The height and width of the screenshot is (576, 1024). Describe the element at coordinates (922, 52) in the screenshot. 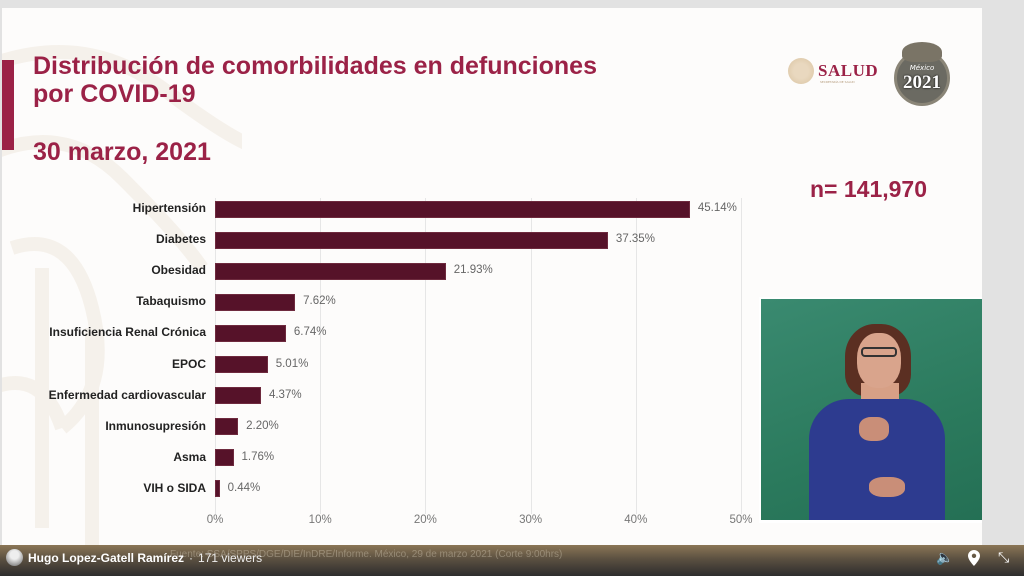

I see `serpent-head-icon` at that location.